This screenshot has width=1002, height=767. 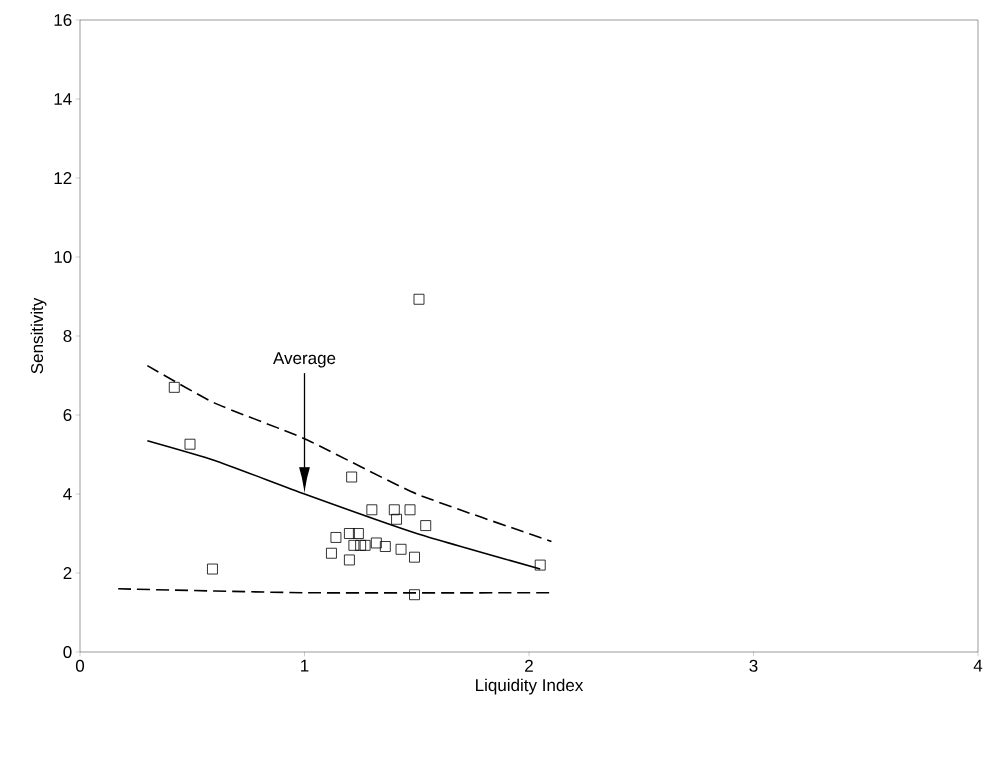 What do you see at coordinates (63, 99) in the screenshot?
I see `y-tick-label: 14` at bounding box center [63, 99].